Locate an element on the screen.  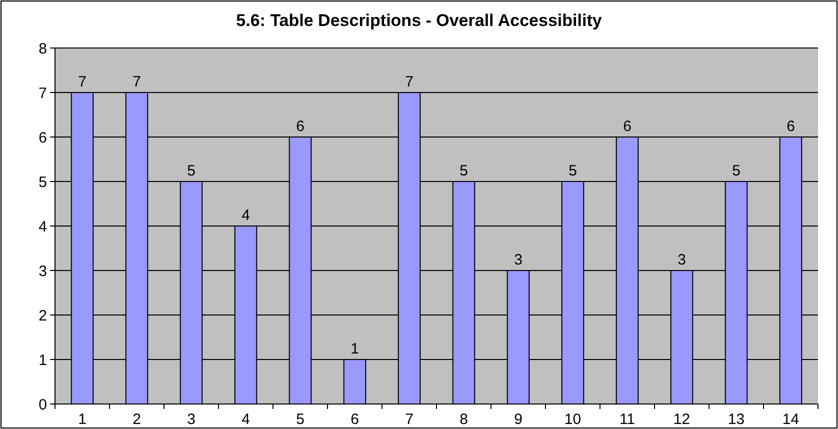
x-tick-label: 10 is located at coordinates (573, 419).